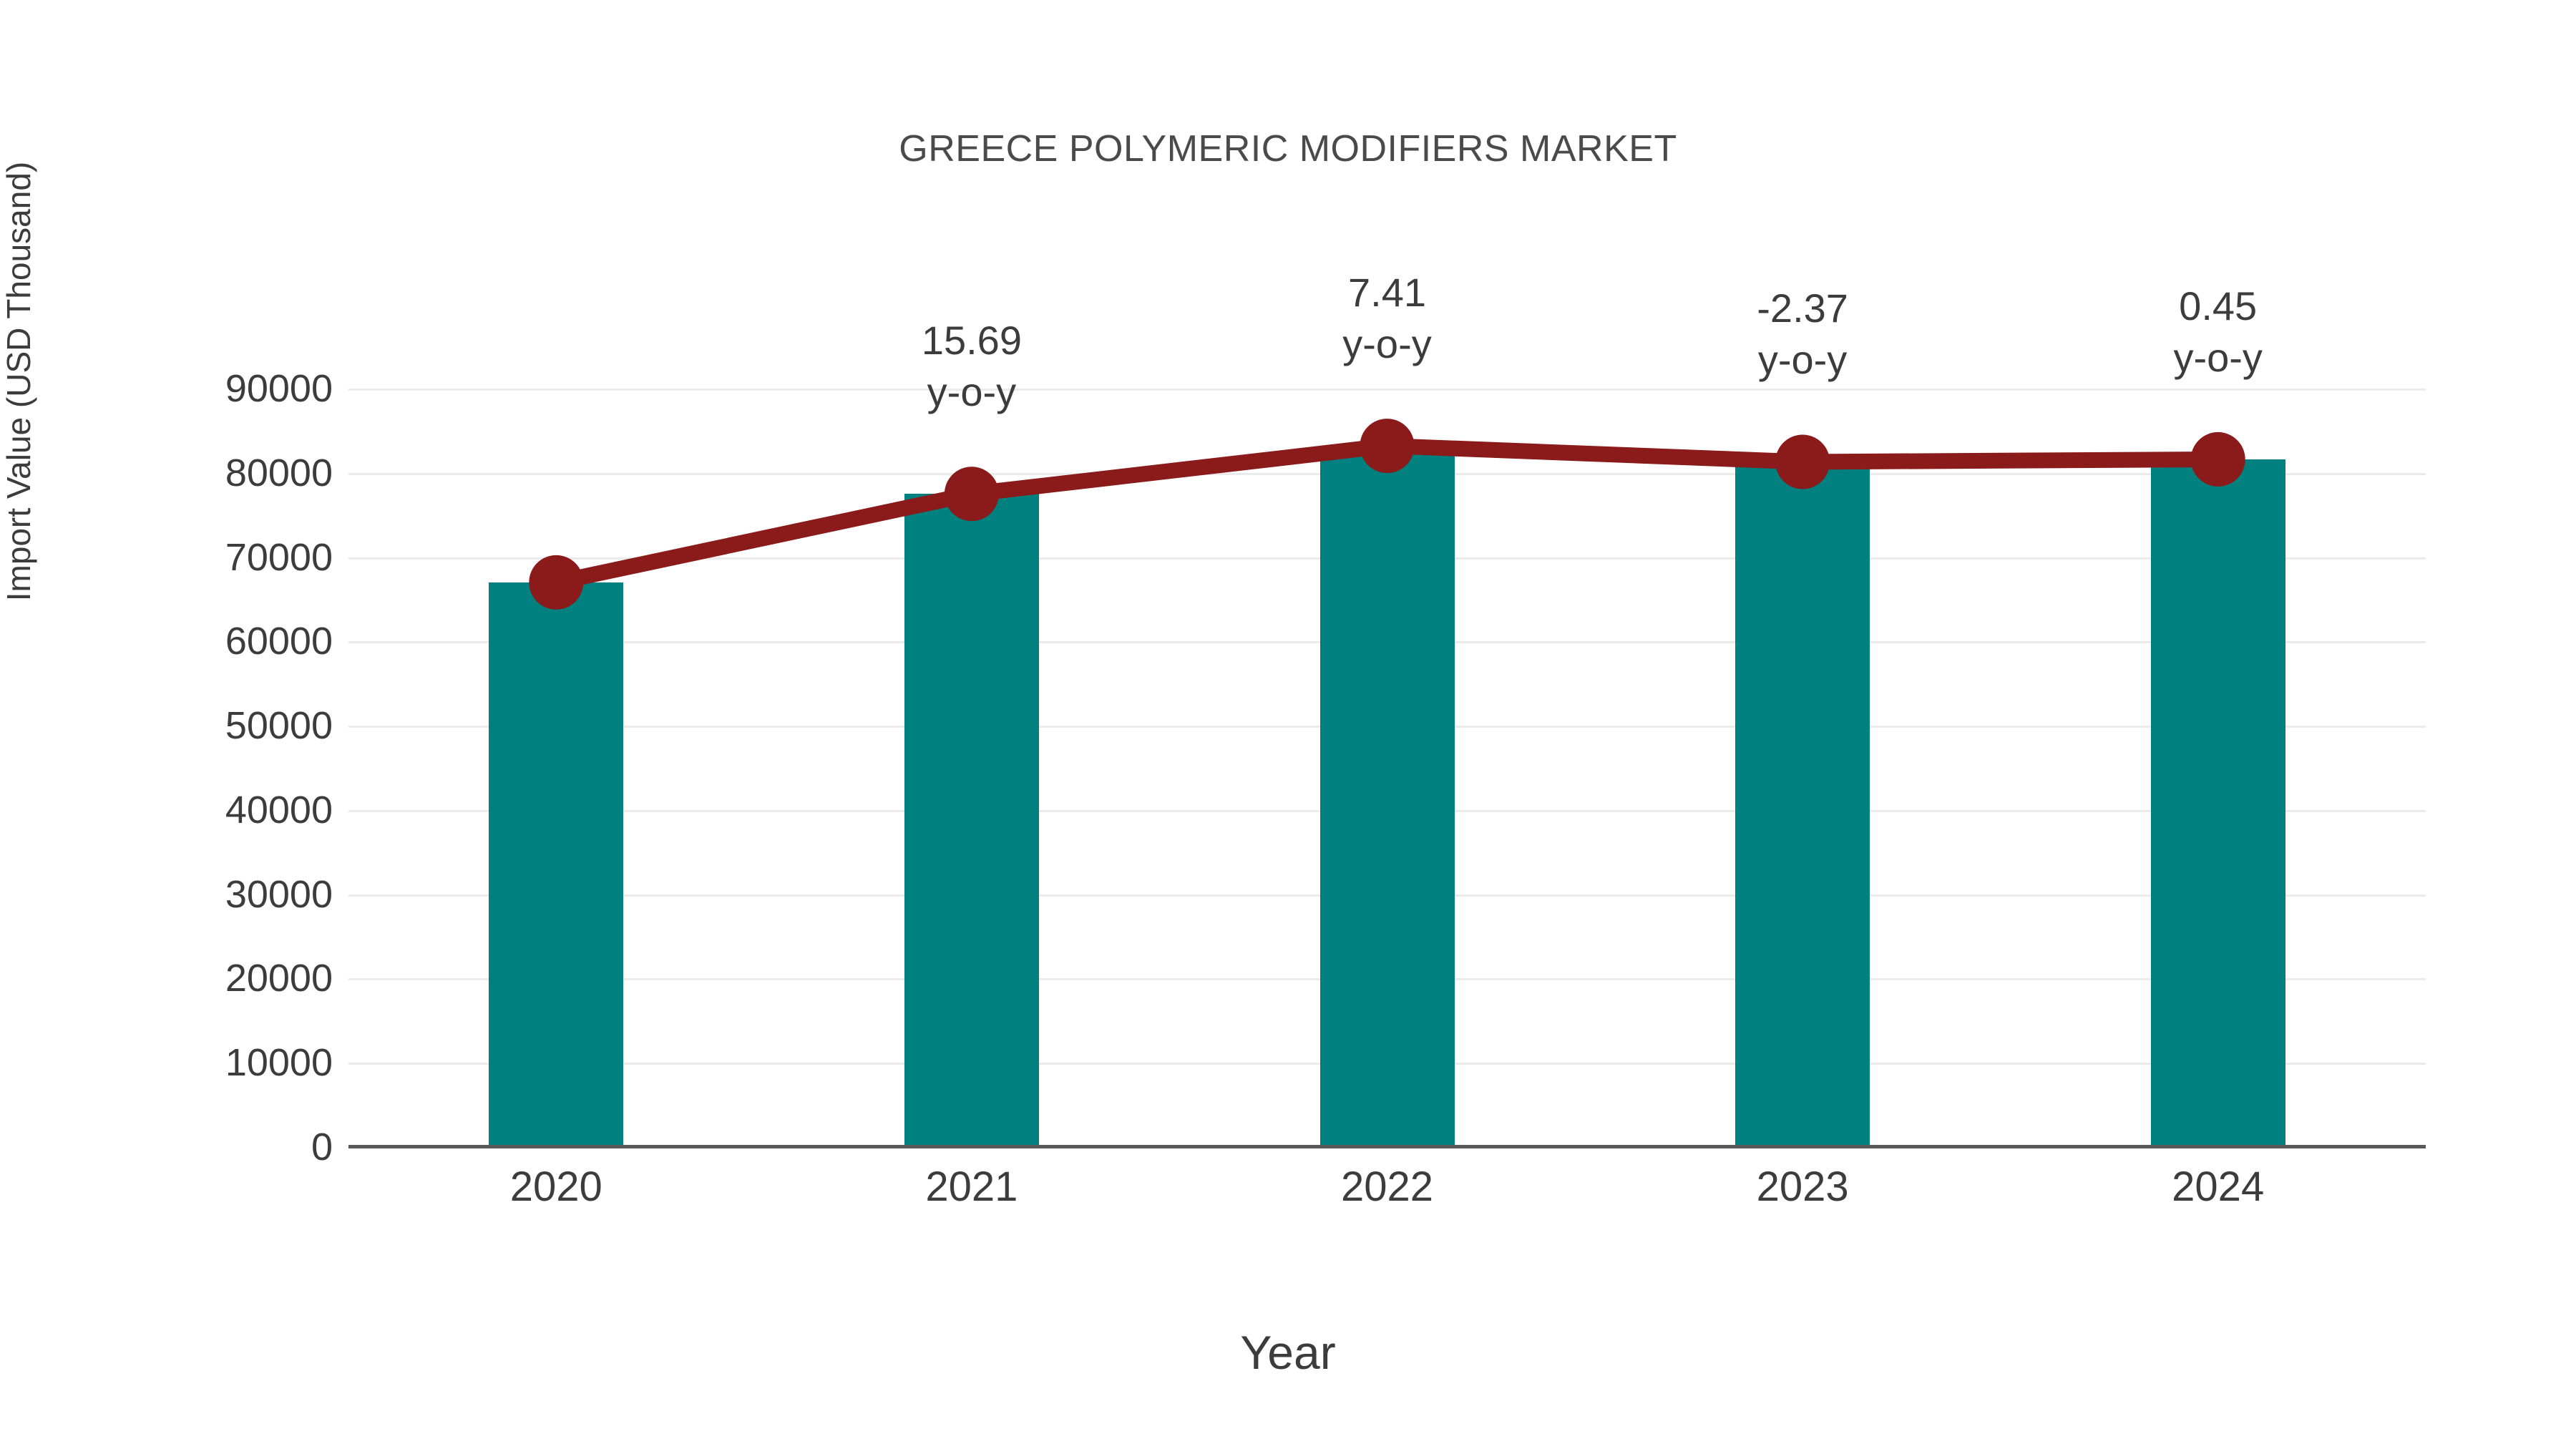  I want to click on bar-2020, so click(556, 864).